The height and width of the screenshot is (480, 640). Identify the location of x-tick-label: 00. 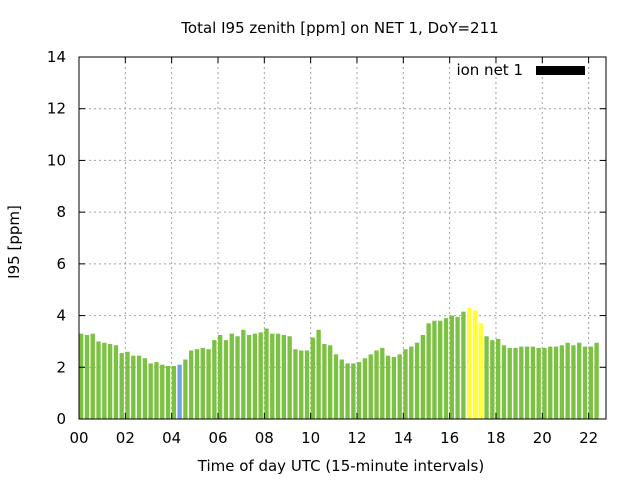
(78, 438).